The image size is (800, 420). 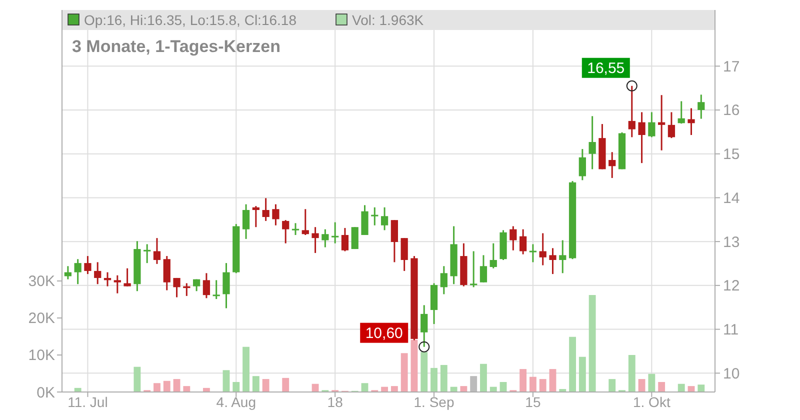 I want to click on y-tick-label: 11, so click(x=731, y=330).